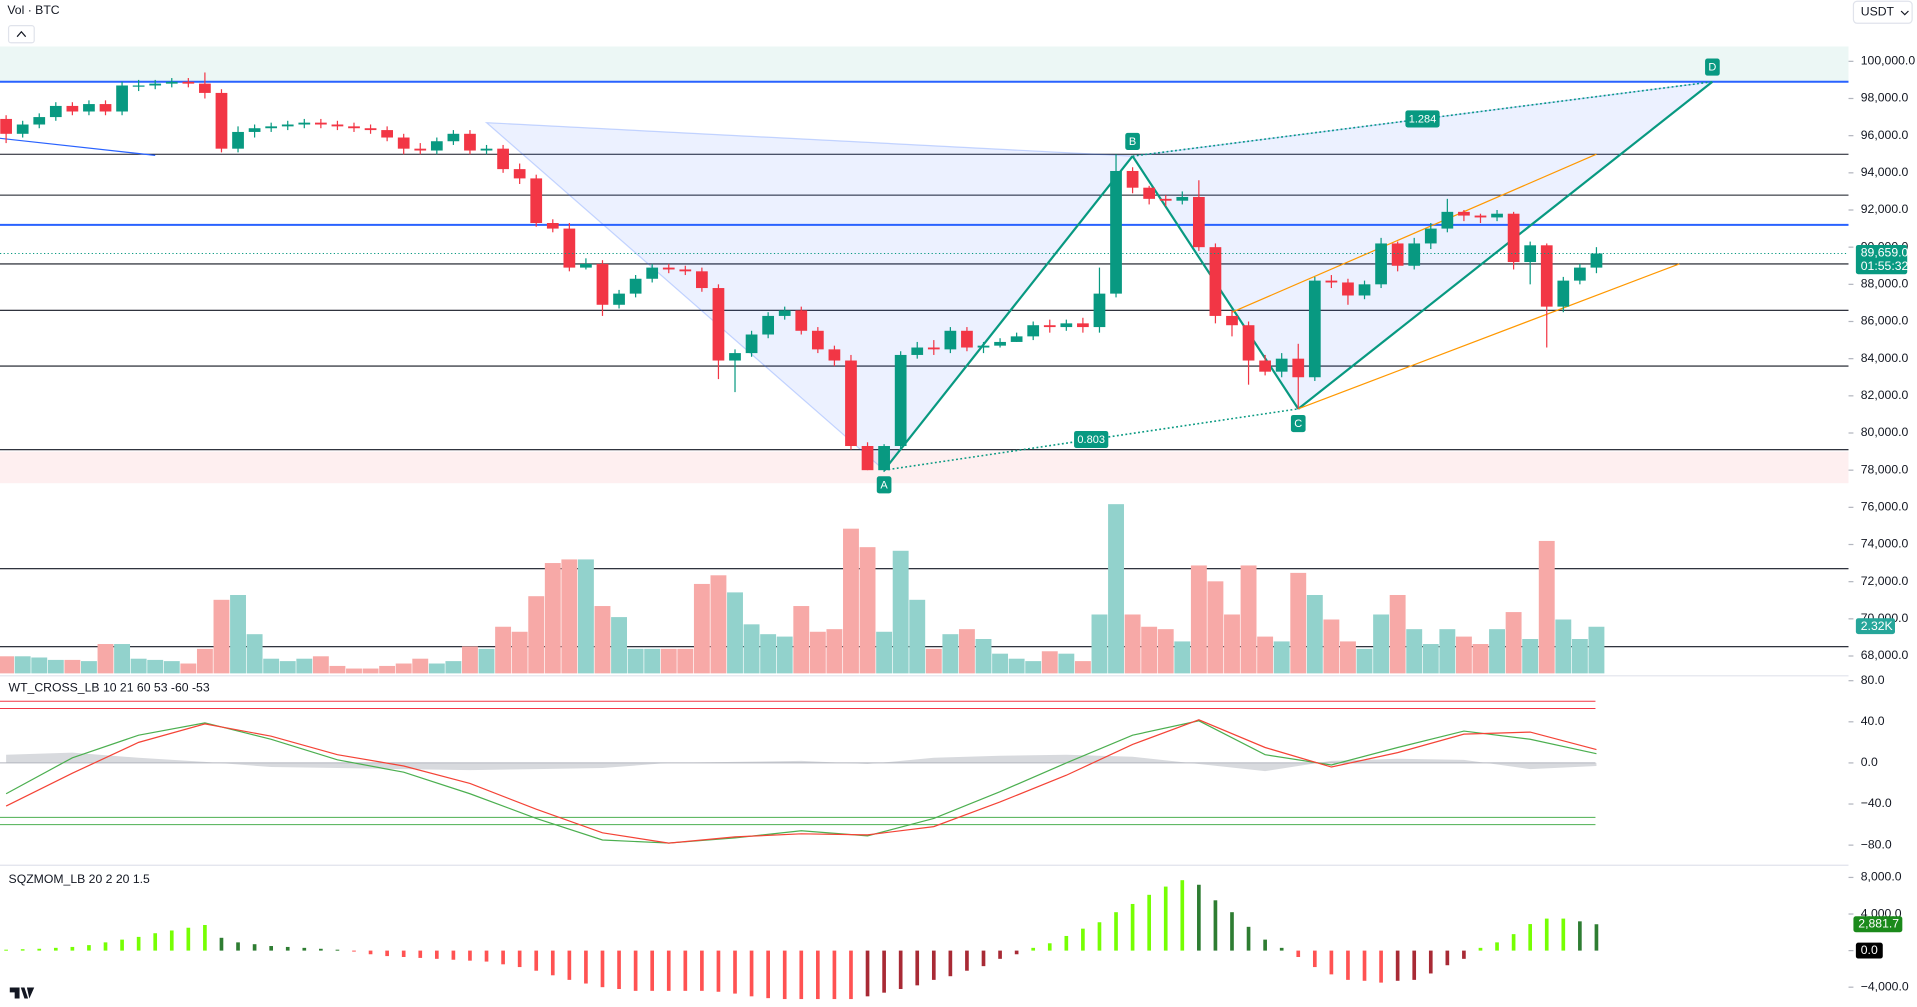  Describe the element at coordinates (1885, 98) in the screenshot. I see `y-tick-label: 98,000.0` at that location.